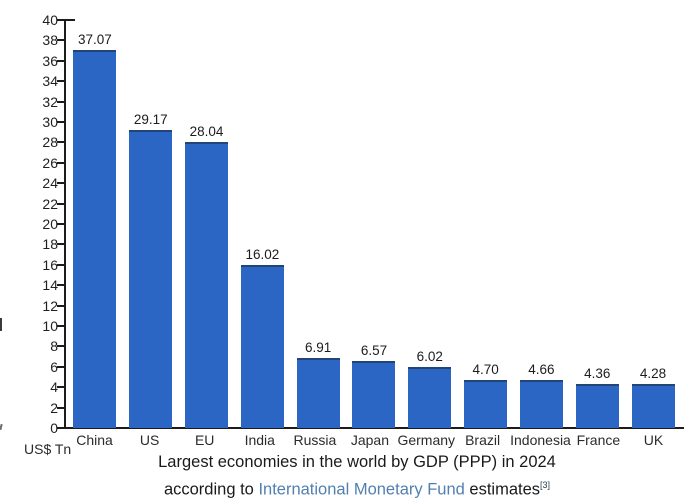 The width and height of the screenshot is (684, 502). Describe the element at coordinates (653, 440) in the screenshot. I see `x-category-label: UK` at that location.